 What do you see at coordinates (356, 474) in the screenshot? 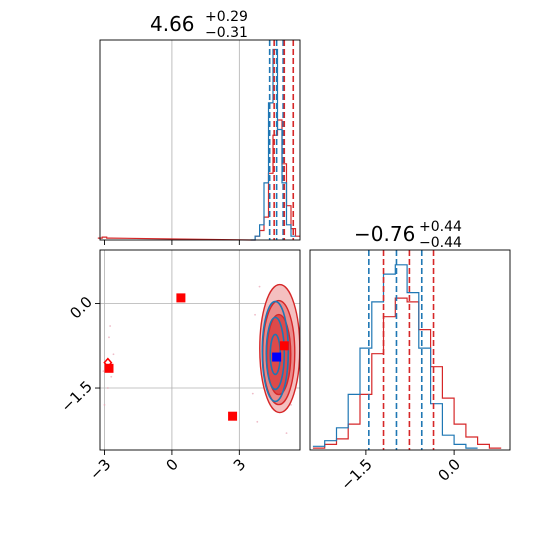
I see `bottom-right-xtick-label: −1.5` at bounding box center [356, 474].